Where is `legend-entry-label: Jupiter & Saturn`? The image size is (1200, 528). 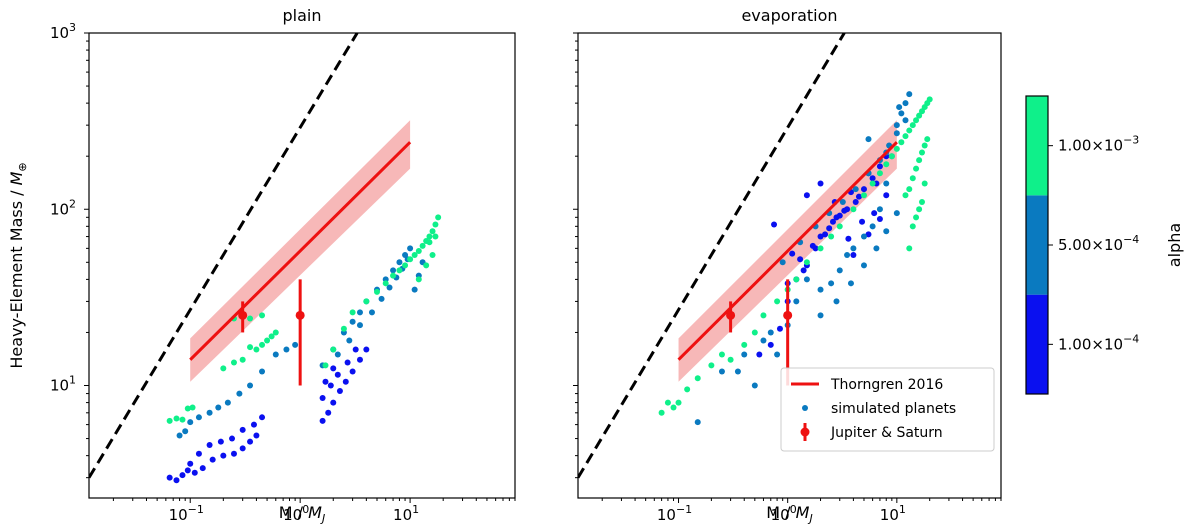
legend-entry-label: Jupiter & Saturn is located at coordinates (886, 433).